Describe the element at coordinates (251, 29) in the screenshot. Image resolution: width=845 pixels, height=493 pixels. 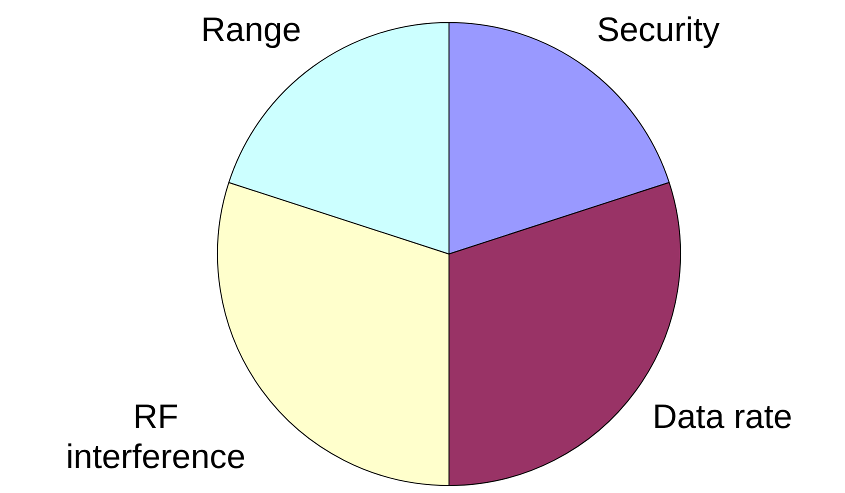
I see `slice-label: Range` at that location.